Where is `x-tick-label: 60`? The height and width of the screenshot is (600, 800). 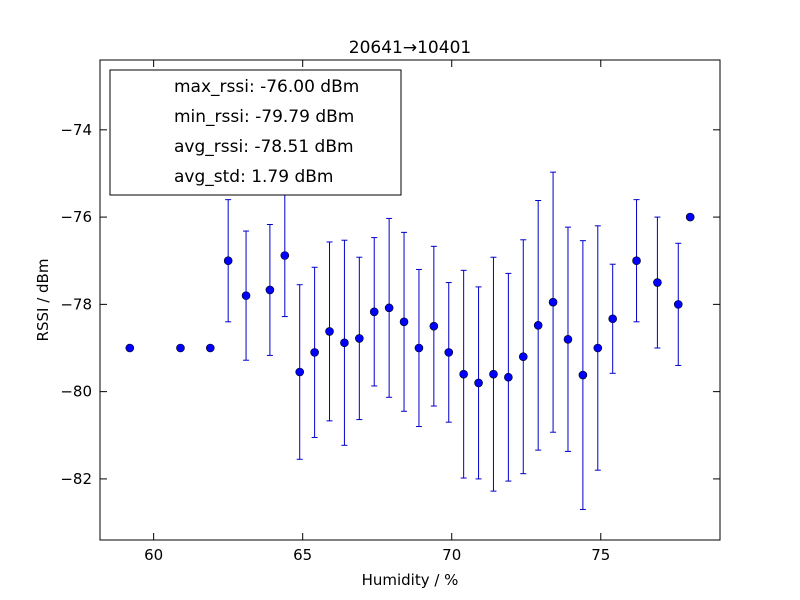 x-tick-label: 60 is located at coordinates (153, 555).